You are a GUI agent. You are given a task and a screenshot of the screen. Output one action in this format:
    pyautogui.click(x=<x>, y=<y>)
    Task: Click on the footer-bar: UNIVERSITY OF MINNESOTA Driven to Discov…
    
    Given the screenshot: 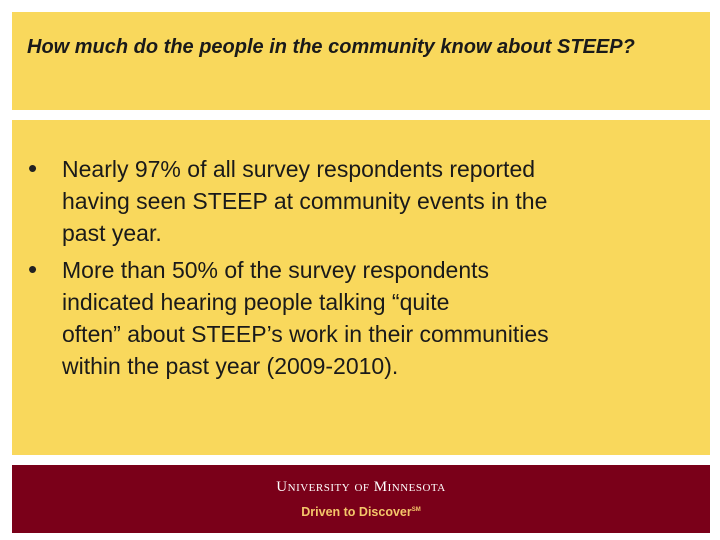 What is the action you would take?
    pyautogui.click(x=361, y=499)
    